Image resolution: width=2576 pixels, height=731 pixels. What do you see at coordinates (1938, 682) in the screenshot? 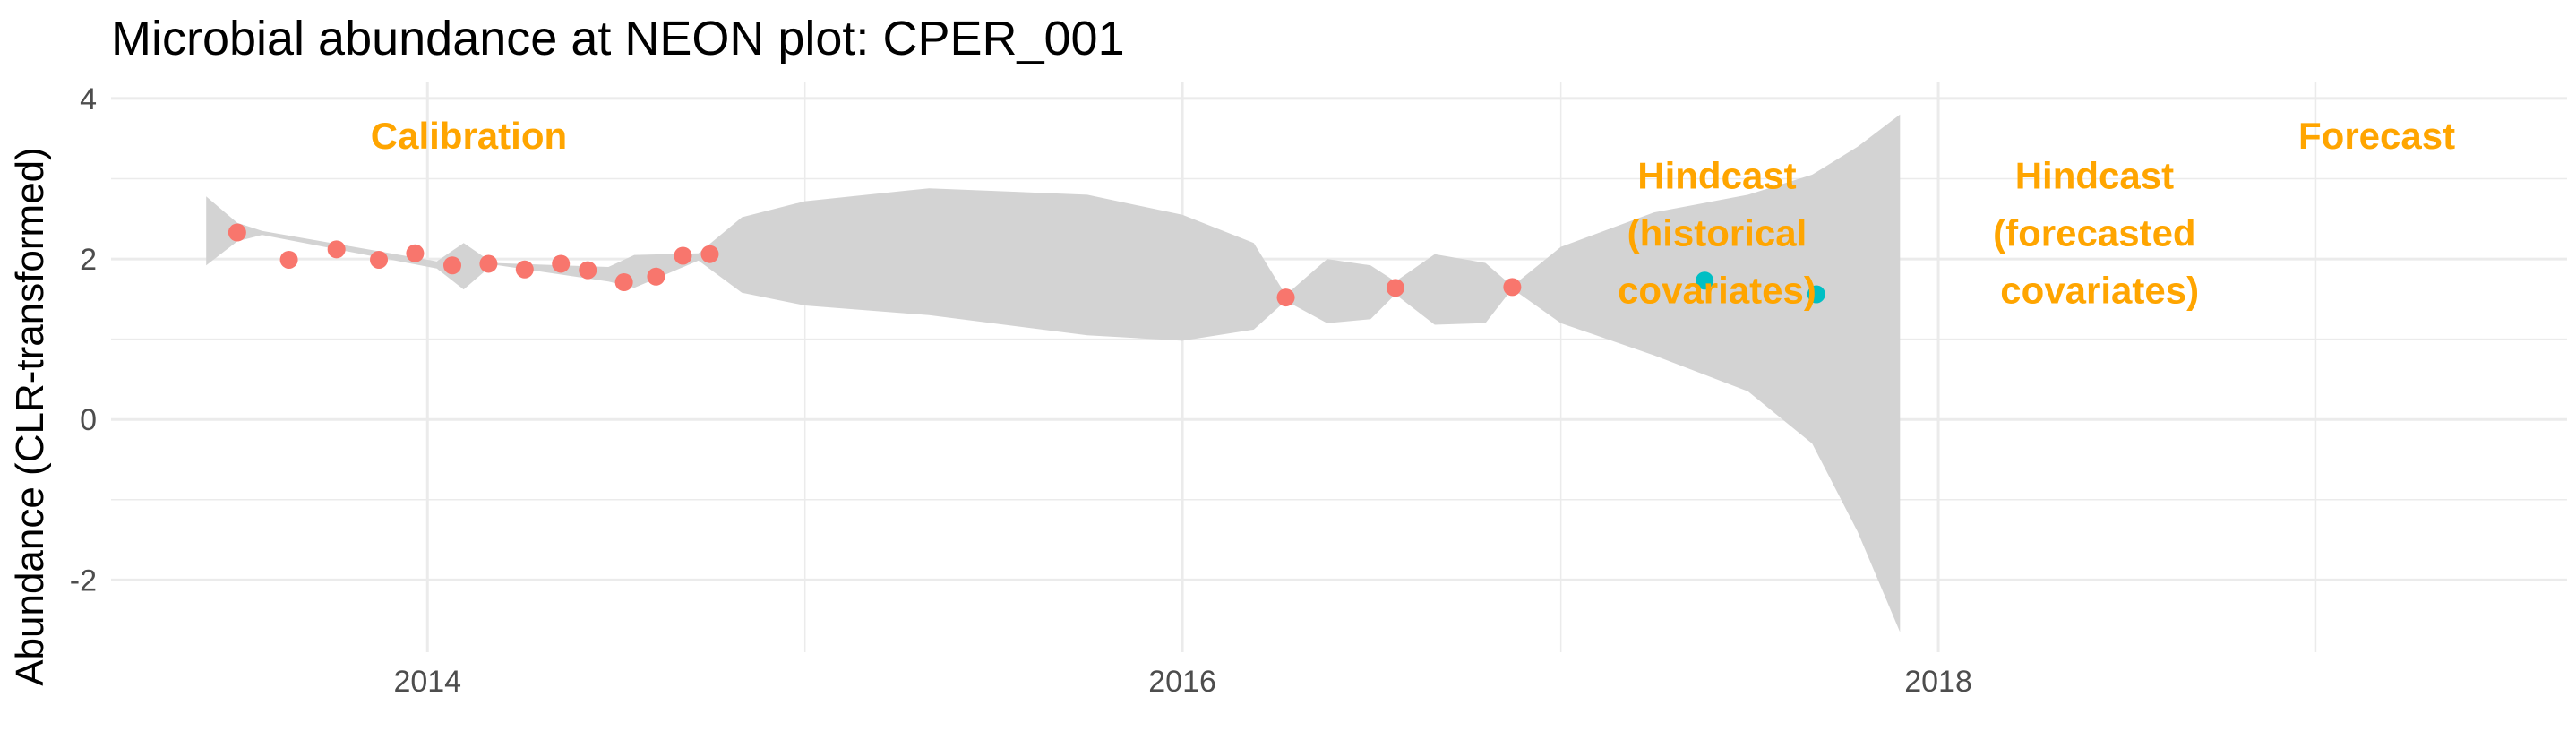
I see `x-tick-label: 2018` at bounding box center [1938, 682].